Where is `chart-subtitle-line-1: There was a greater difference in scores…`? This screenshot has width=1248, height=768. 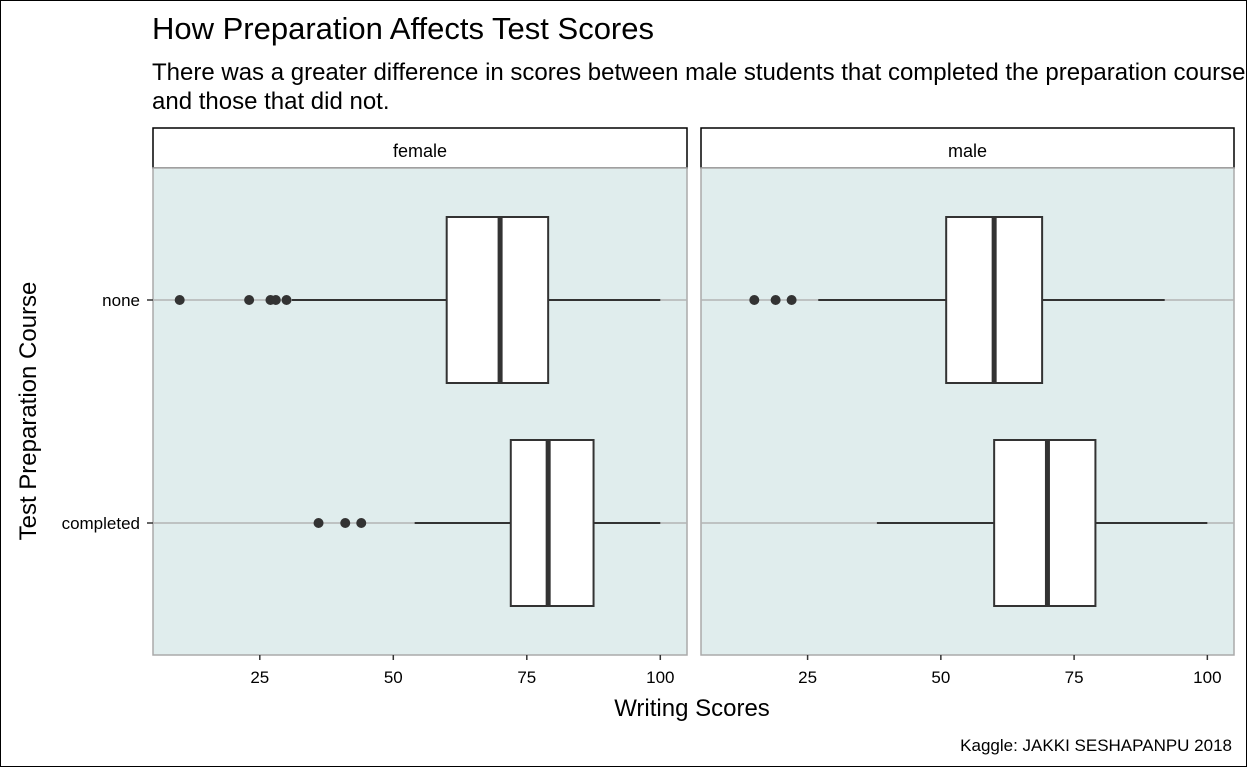
chart-subtitle-line-1: There was a greater difference in scores… is located at coordinates (699, 72).